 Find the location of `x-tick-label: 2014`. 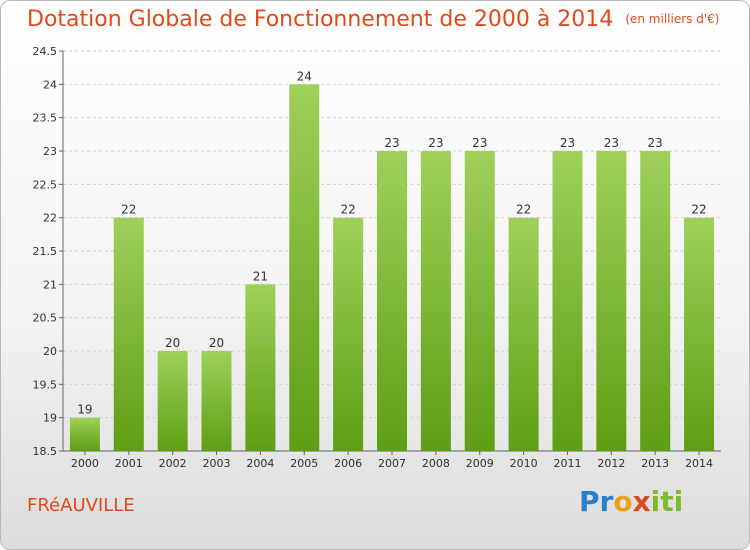

x-tick-label: 2014 is located at coordinates (699, 463).